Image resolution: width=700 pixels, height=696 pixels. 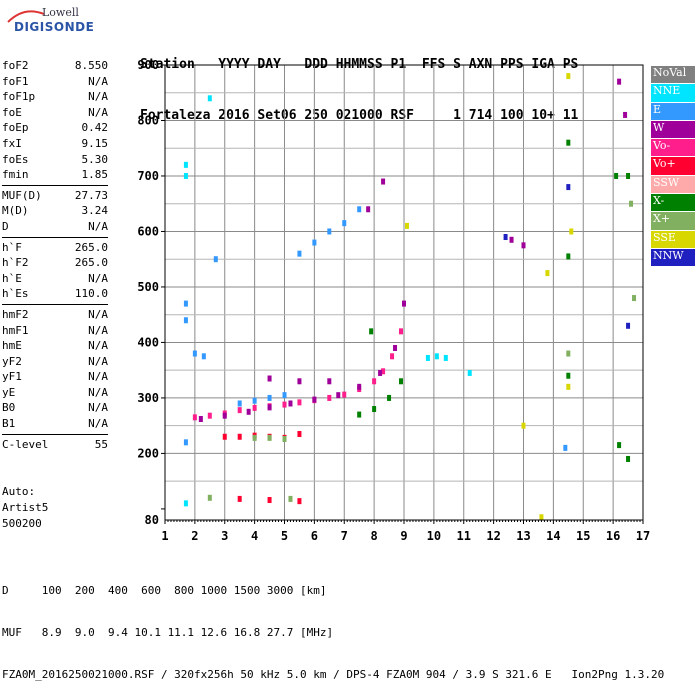 I want to click on param-row: M(D) 3.24, so click(x=55, y=211).